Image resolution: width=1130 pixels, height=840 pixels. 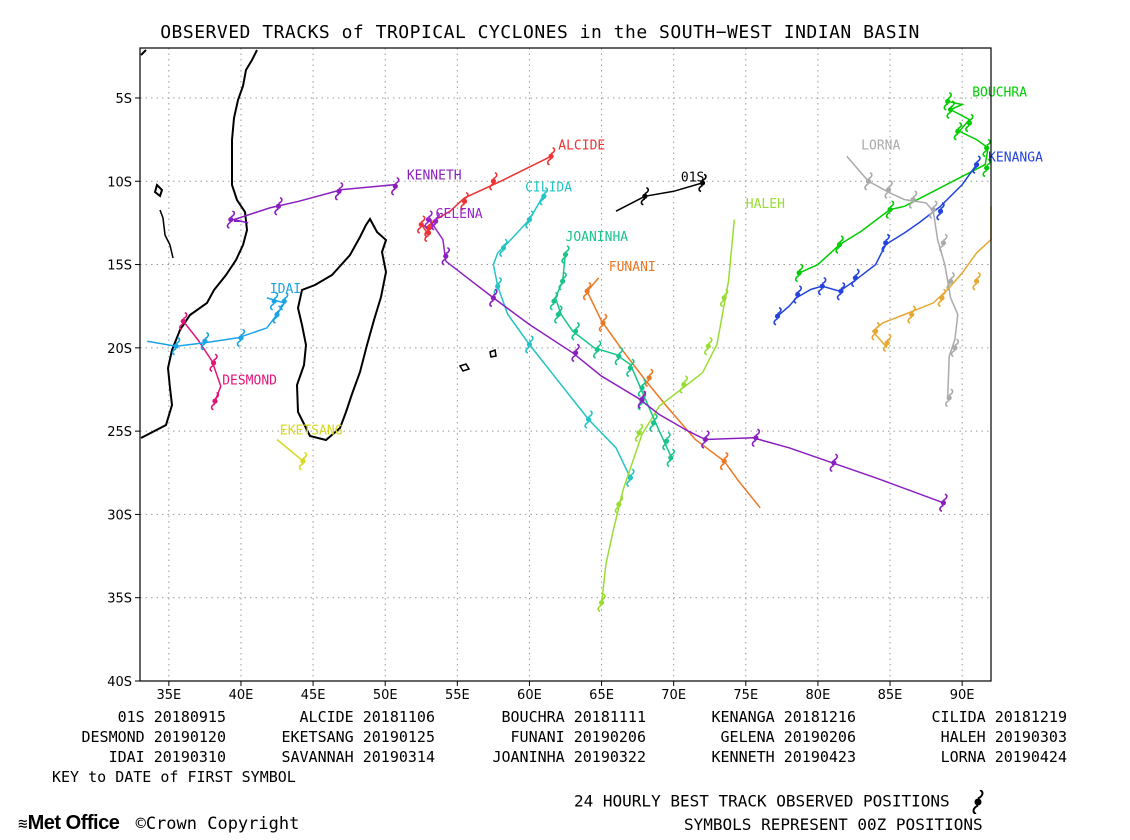 What do you see at coordinates (318, 245) in the screenshot?
I see `coastlines` at bounding box center [318, 245].